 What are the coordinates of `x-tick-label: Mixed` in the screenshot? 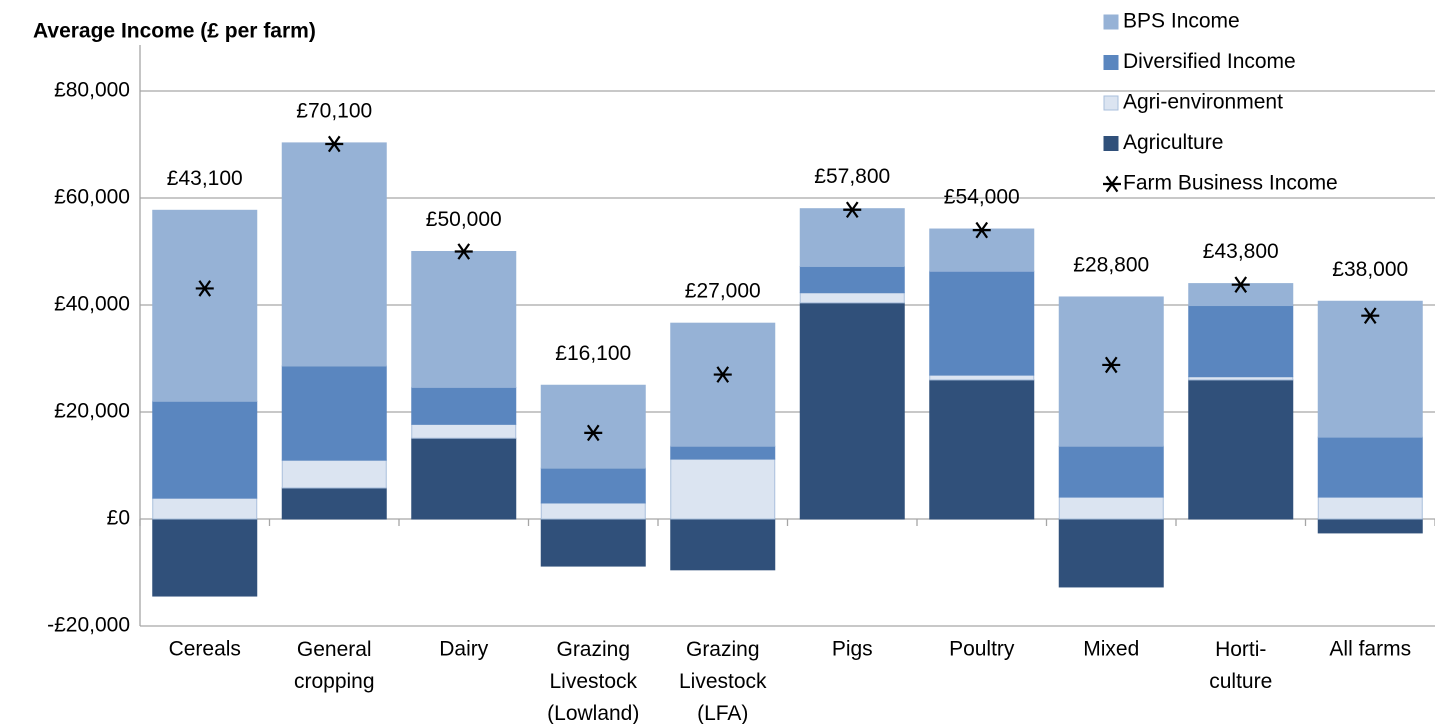 It's located at (1111, 649).